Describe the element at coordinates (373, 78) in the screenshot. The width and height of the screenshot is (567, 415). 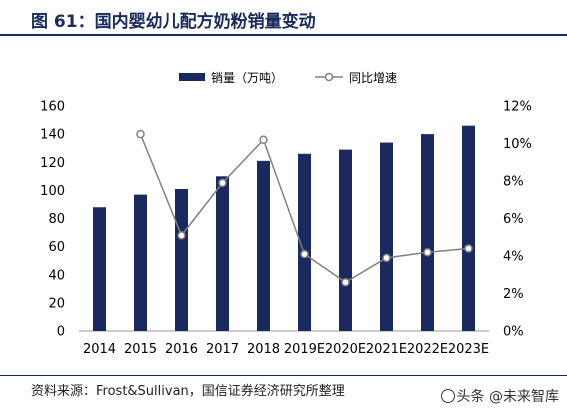
I see `legend-line-label: 同比增速` at that location.